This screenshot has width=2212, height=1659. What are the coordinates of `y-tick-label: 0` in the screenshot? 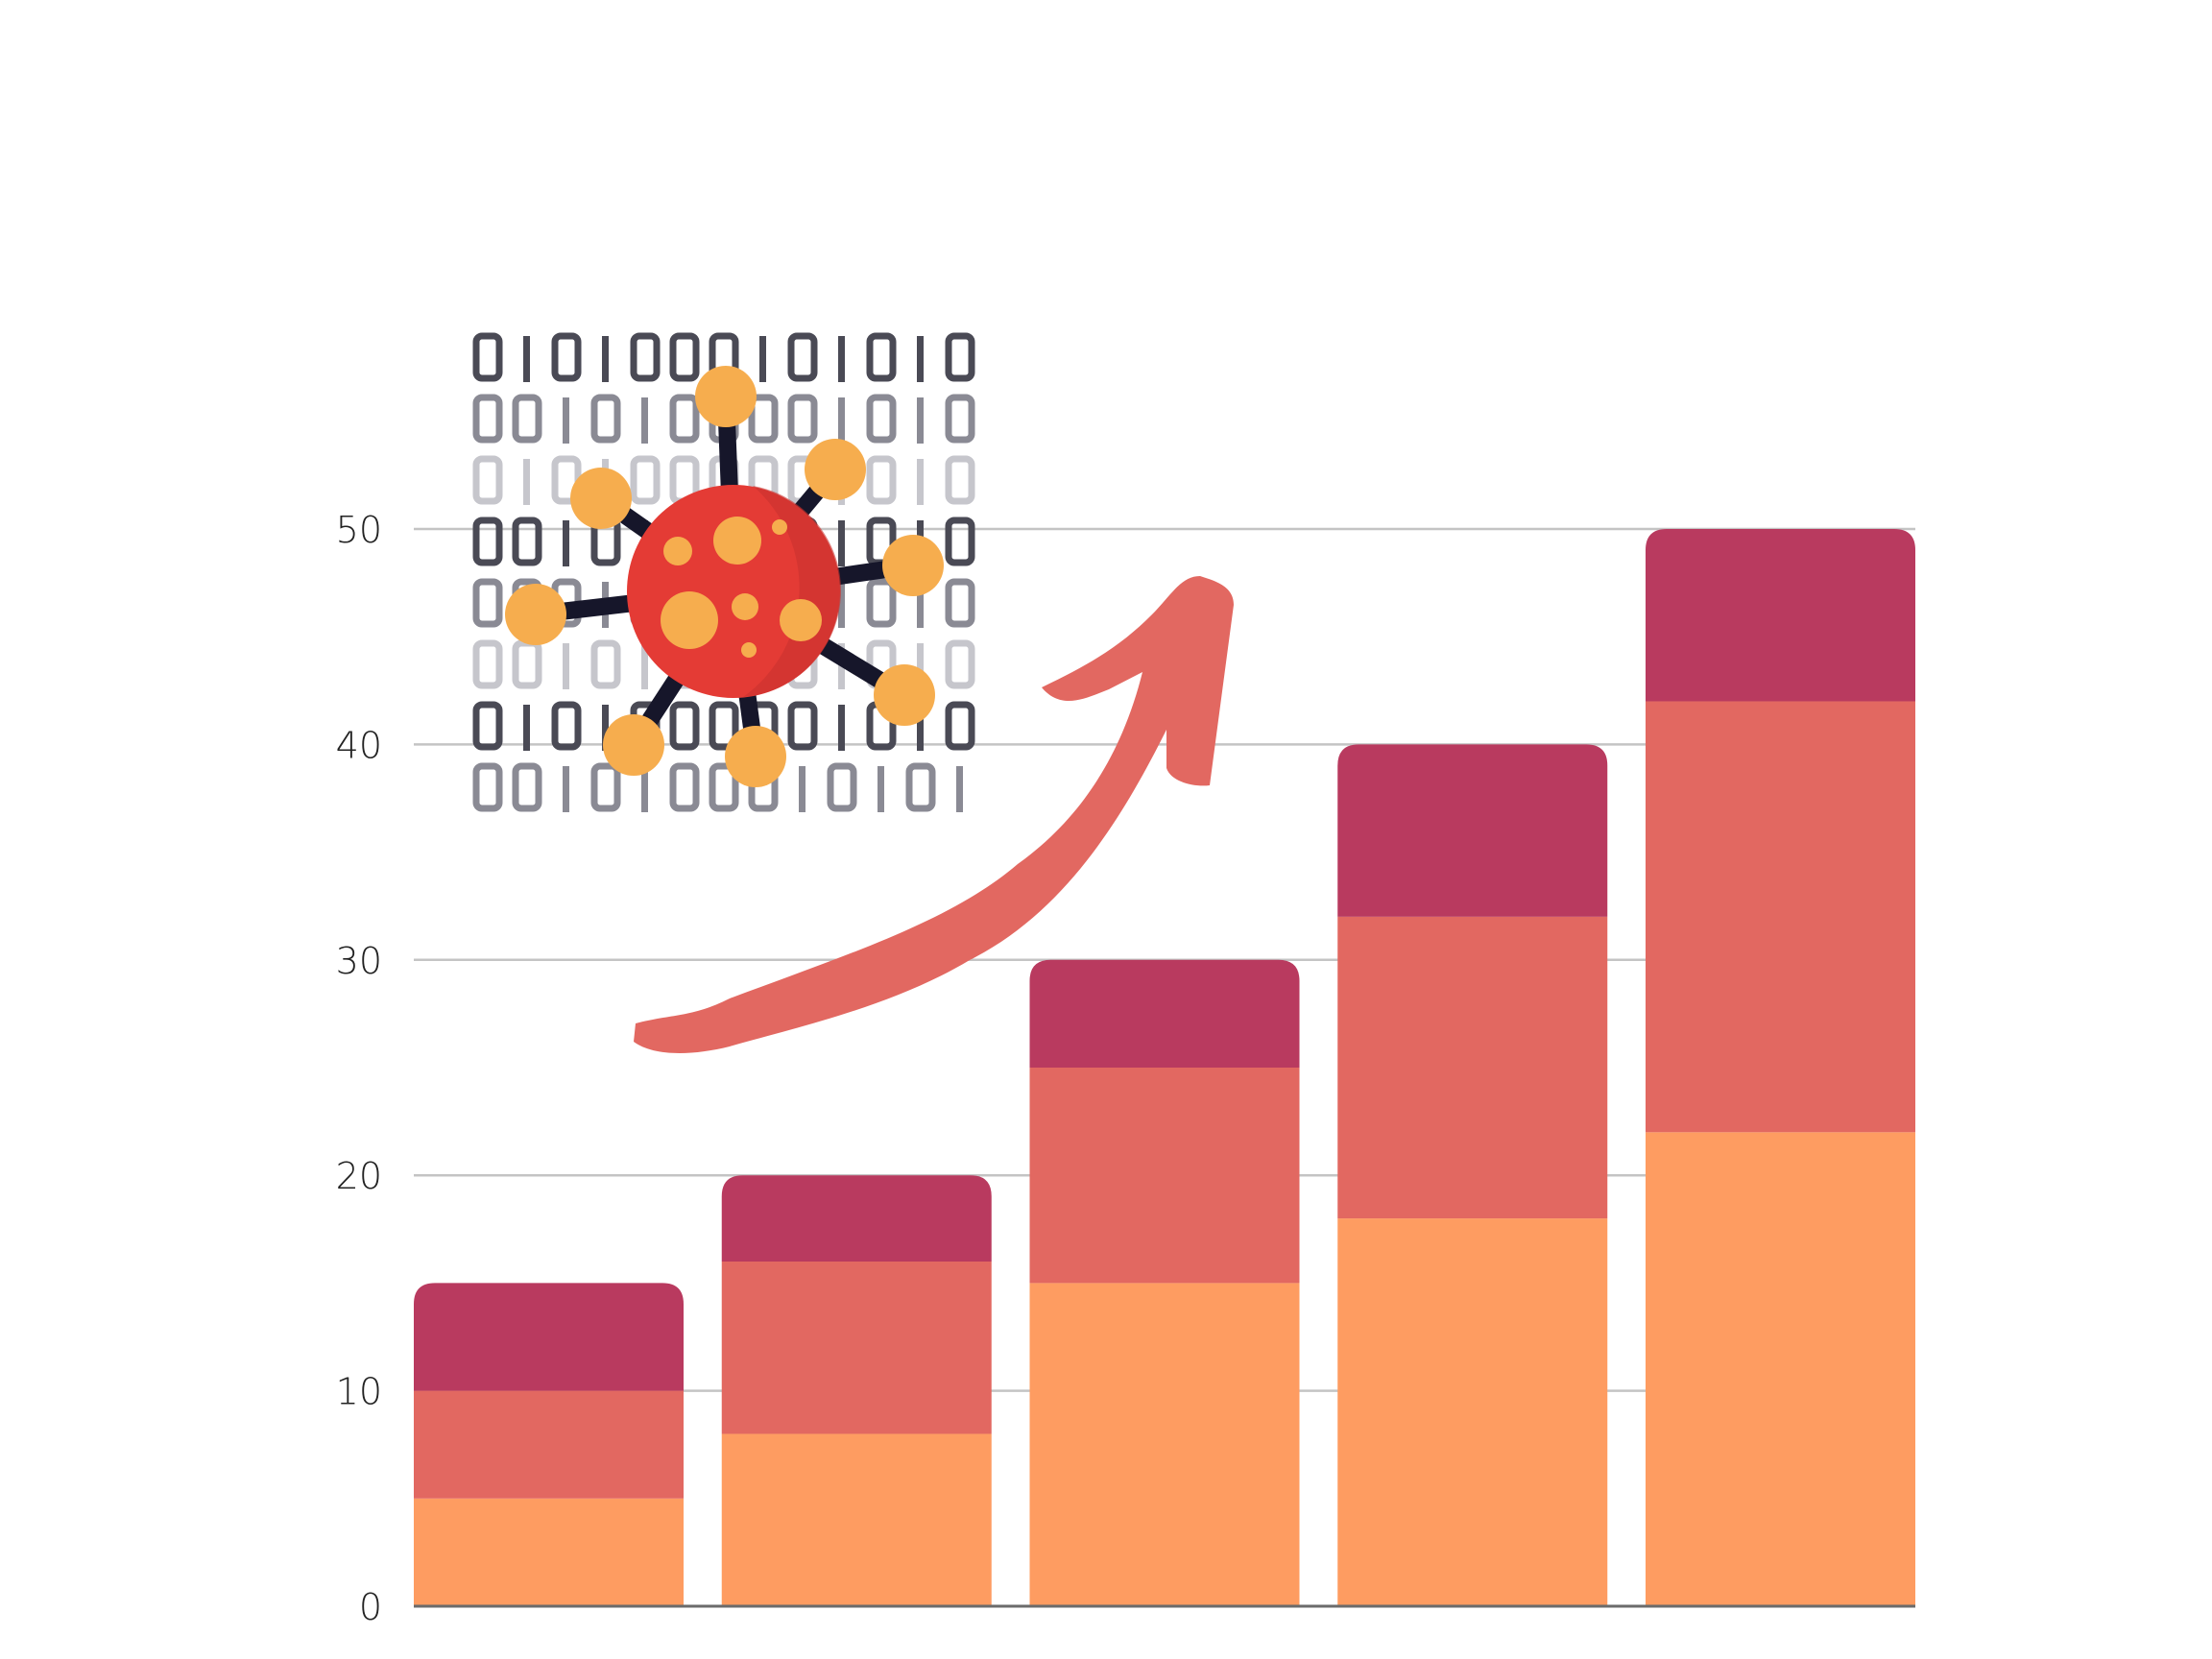 It's located at (371, 1607).